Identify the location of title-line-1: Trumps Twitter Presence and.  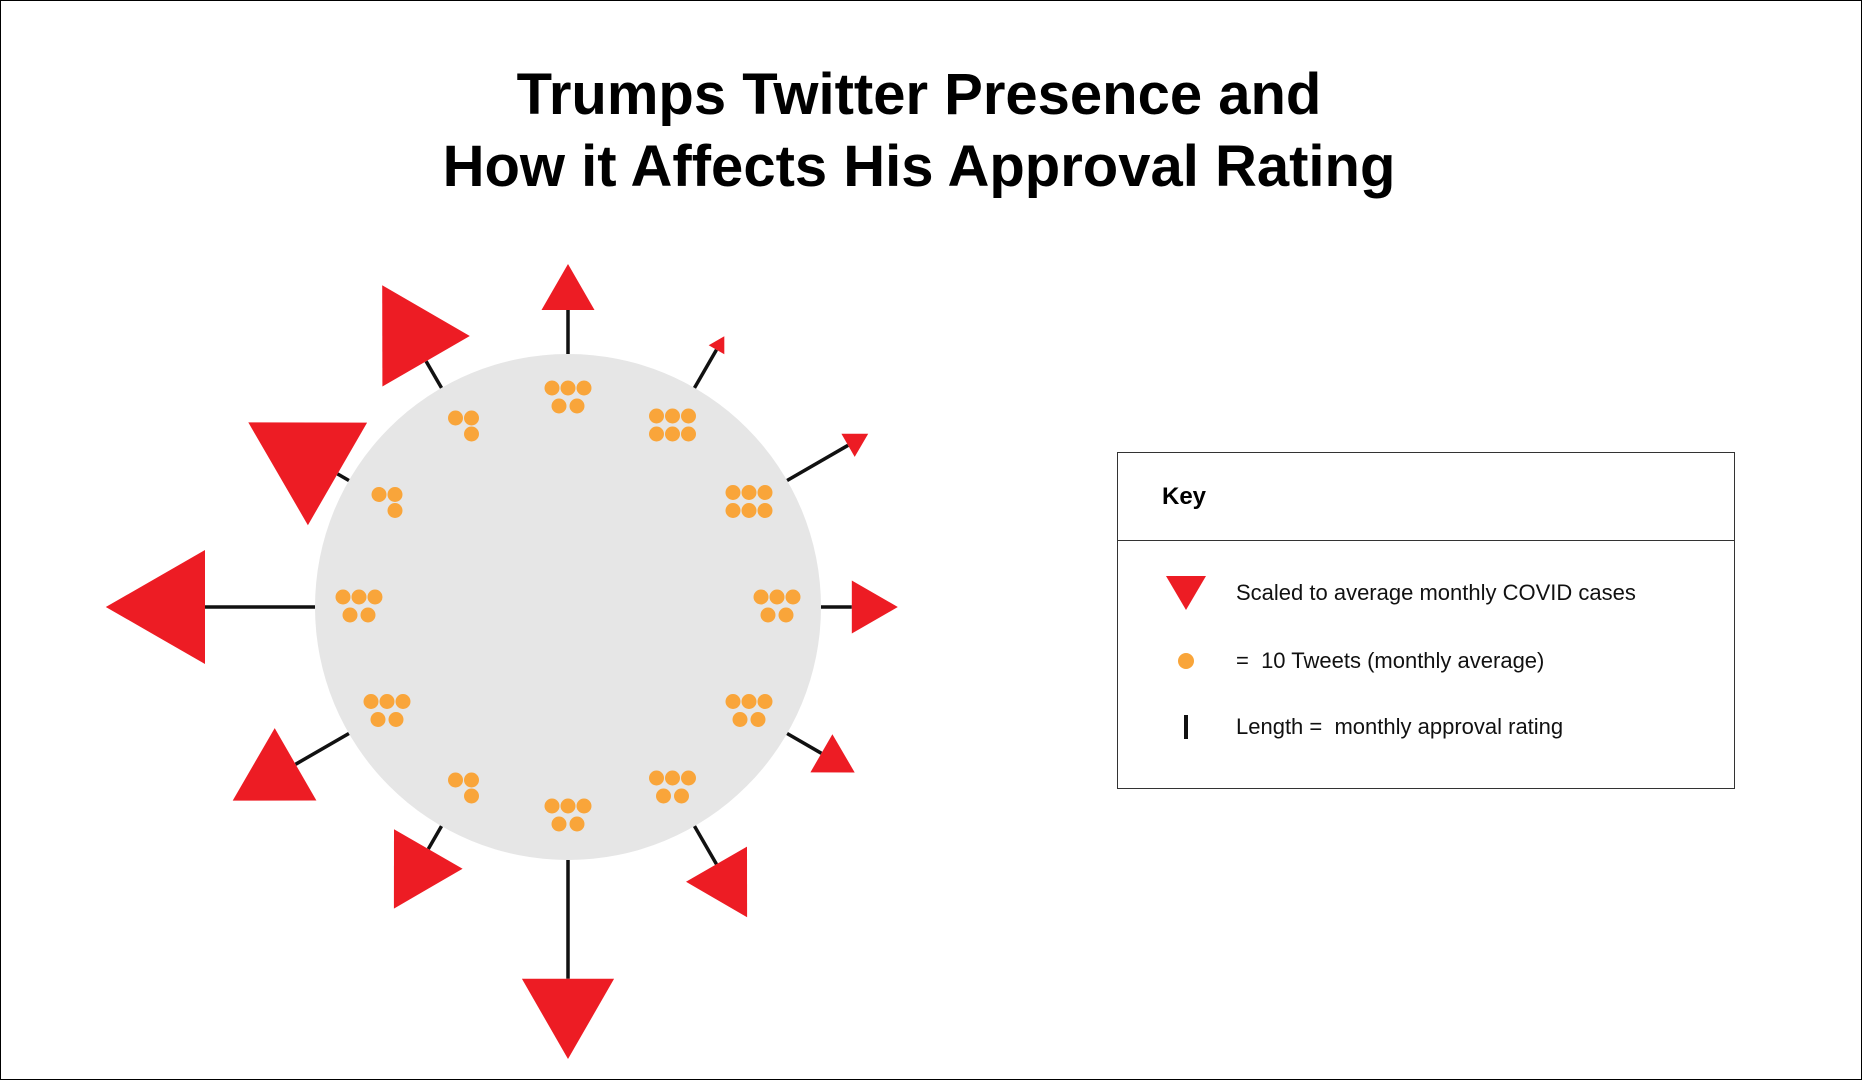
(919, 94).